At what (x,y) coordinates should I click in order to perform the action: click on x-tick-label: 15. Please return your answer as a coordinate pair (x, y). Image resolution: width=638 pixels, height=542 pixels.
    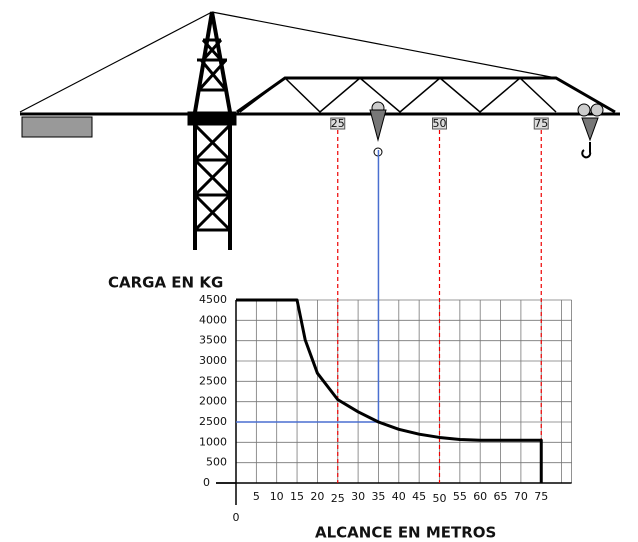
    Looking at the image, I should click on (297, 496).